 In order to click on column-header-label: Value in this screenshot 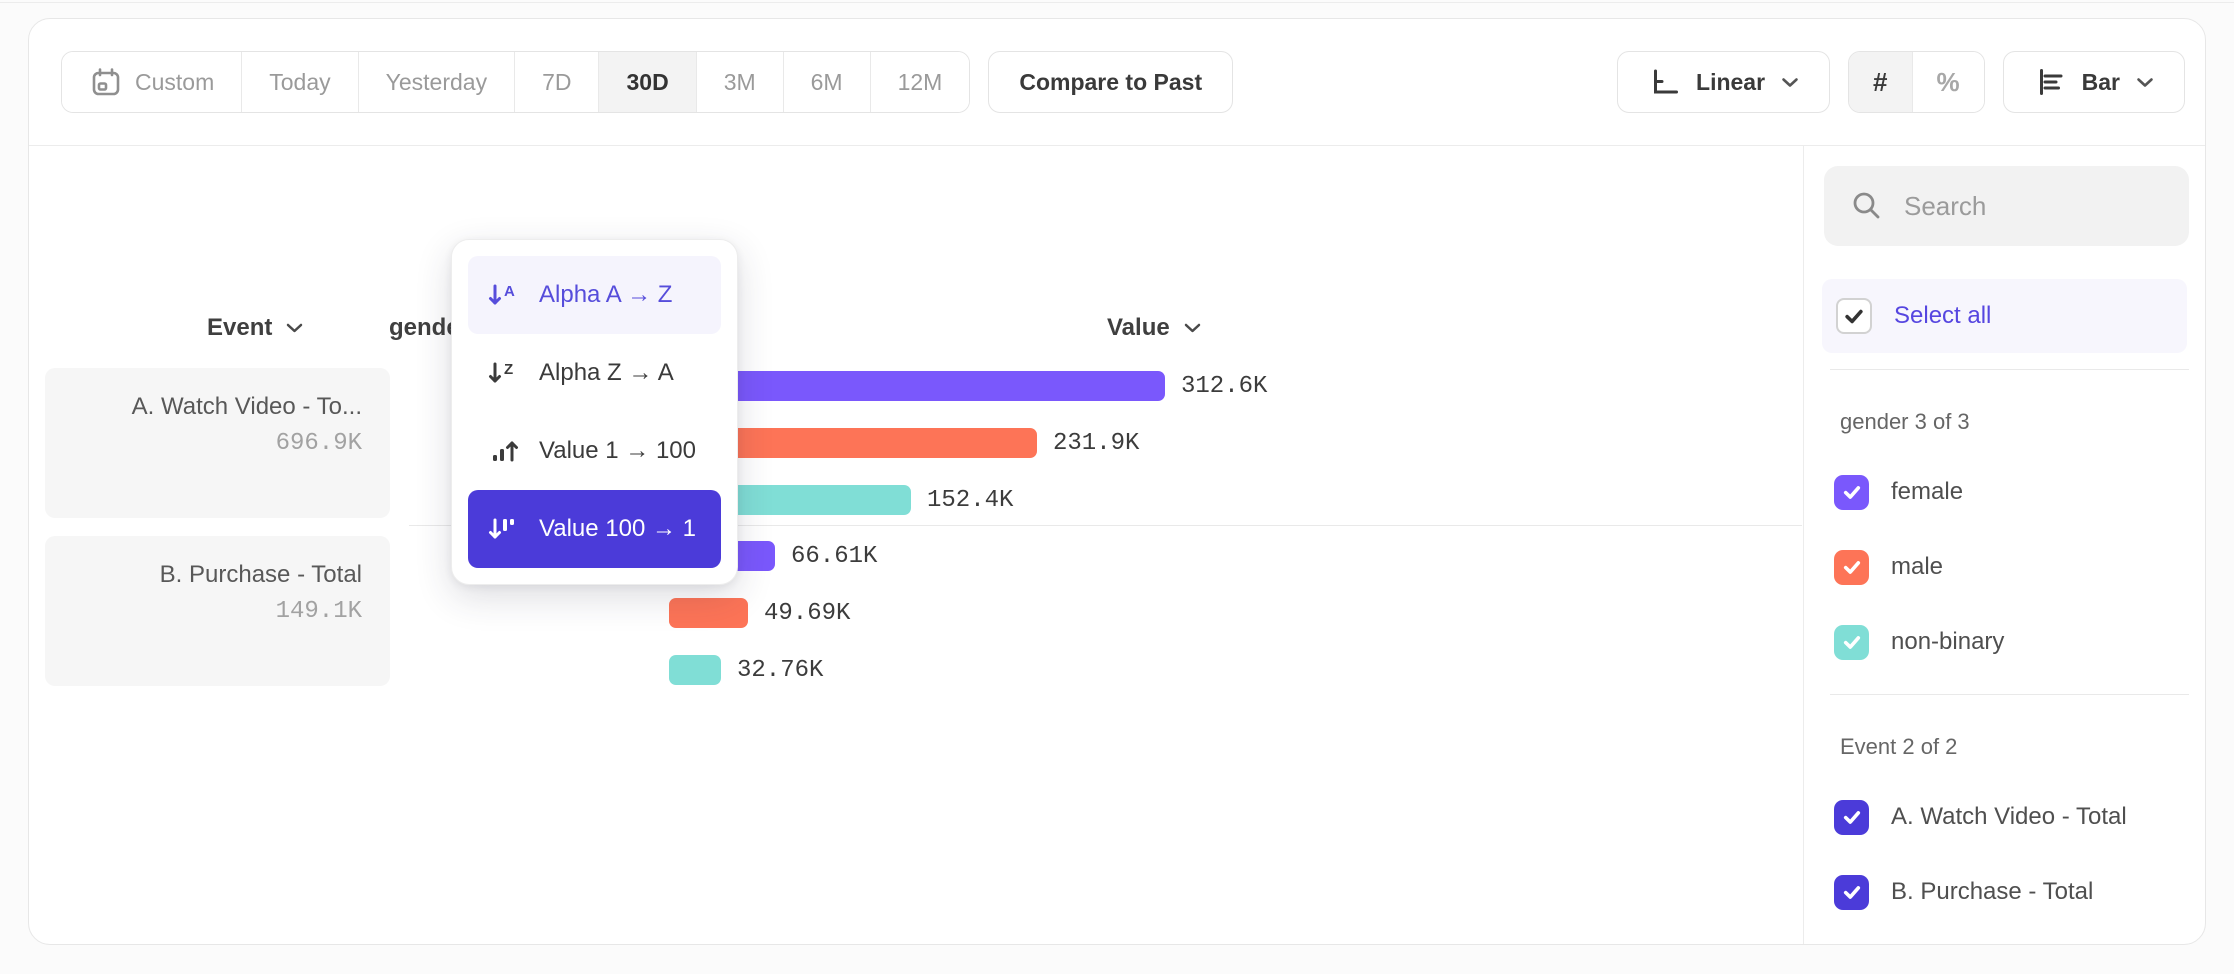, I will do `click(1138, 327)`.